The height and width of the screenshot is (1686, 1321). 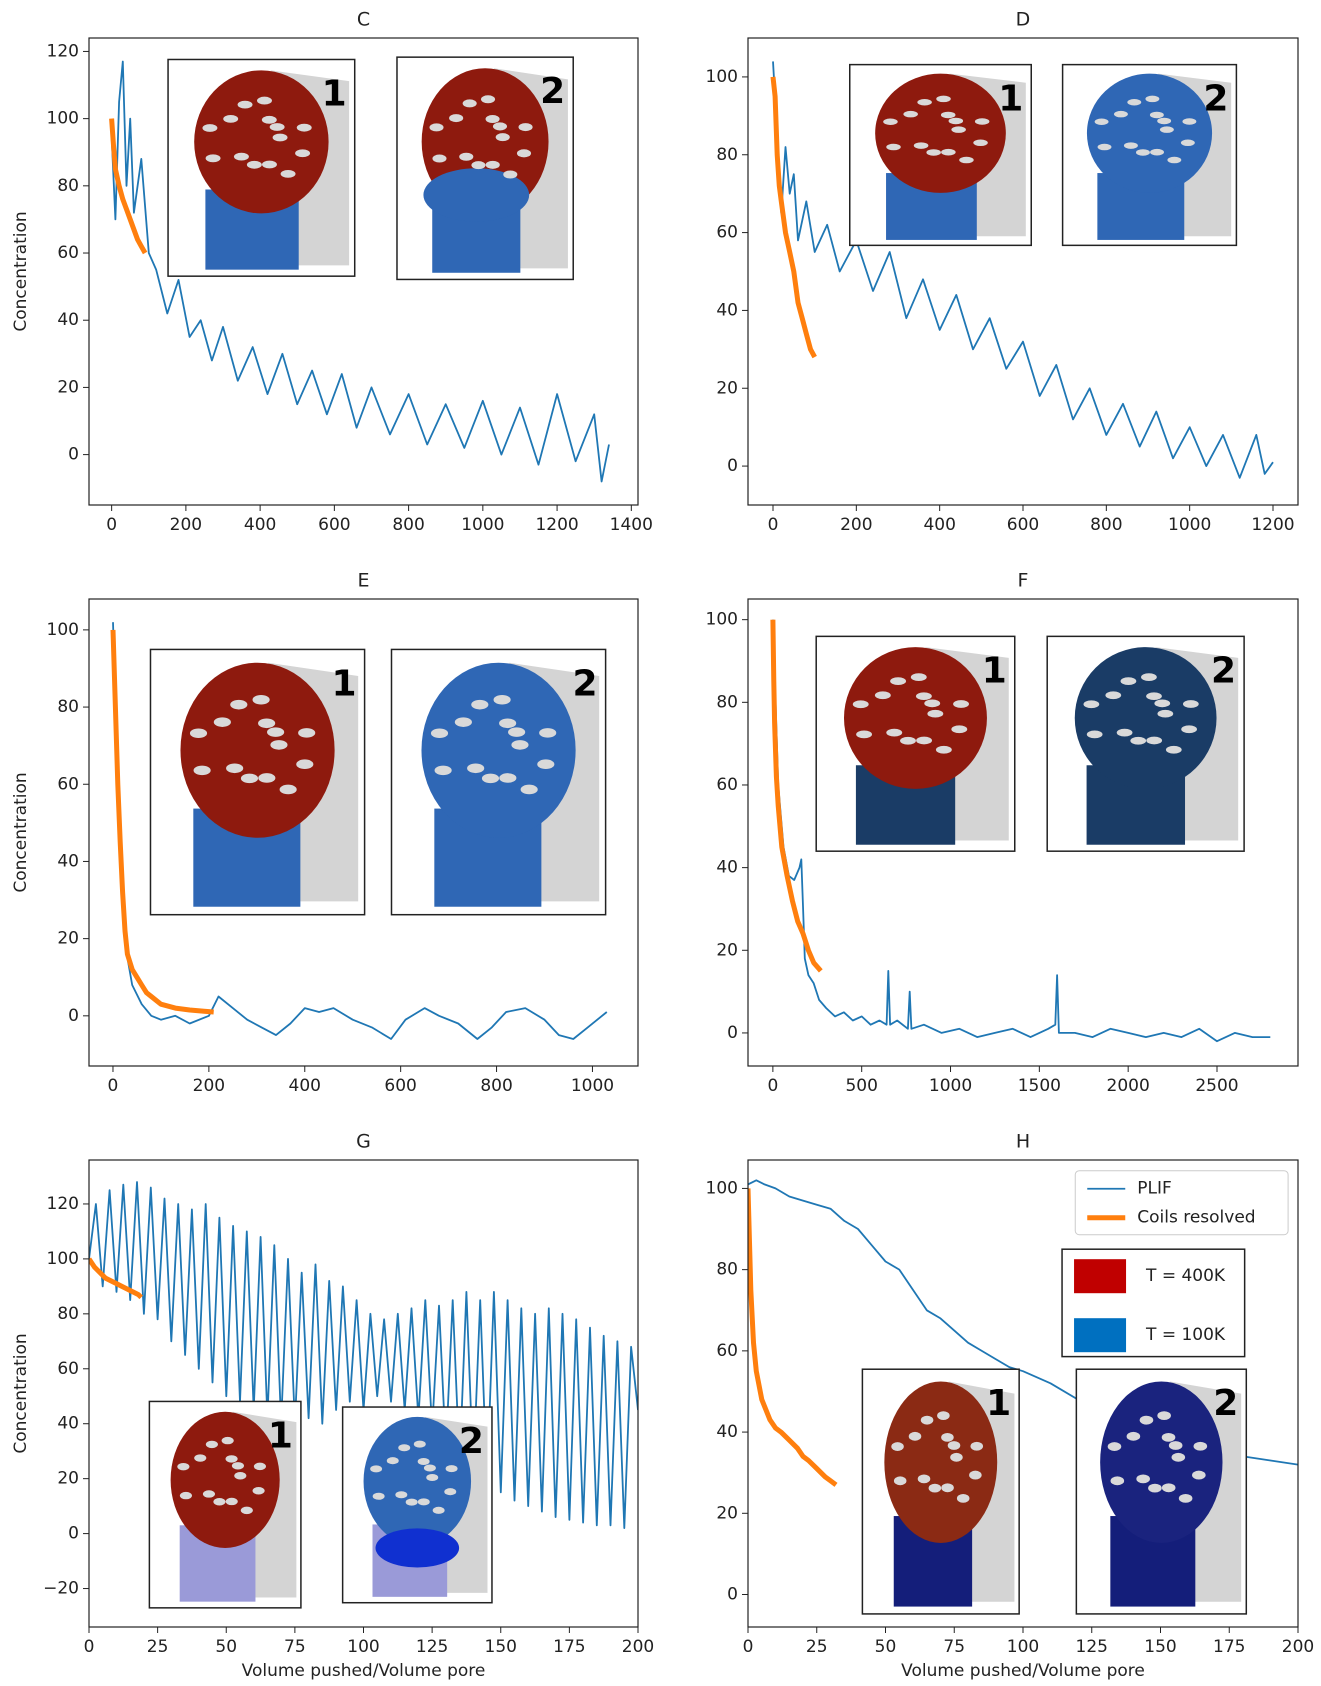 What do you see at coordinates (1149, 155) in the screenshot?
I see `inset: 2` at bounding box center [1149, 155].